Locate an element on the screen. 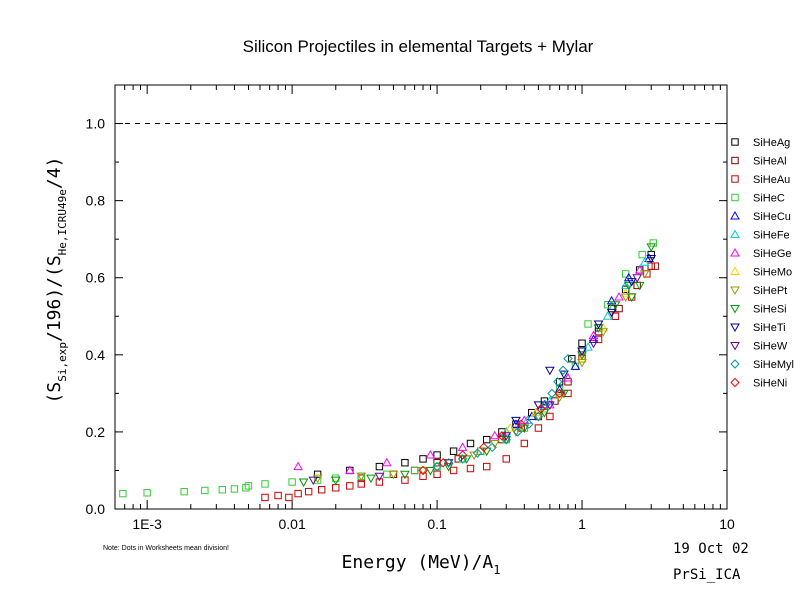 This screenshot has width=800, height=600. legend-label: SiHeCu is located at coordinates (772, 217).